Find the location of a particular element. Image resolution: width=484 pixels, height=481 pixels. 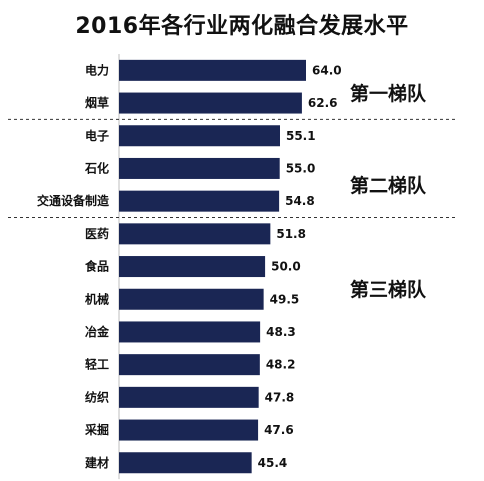

category-label: 纺织 is located at coordinates (97, 396).